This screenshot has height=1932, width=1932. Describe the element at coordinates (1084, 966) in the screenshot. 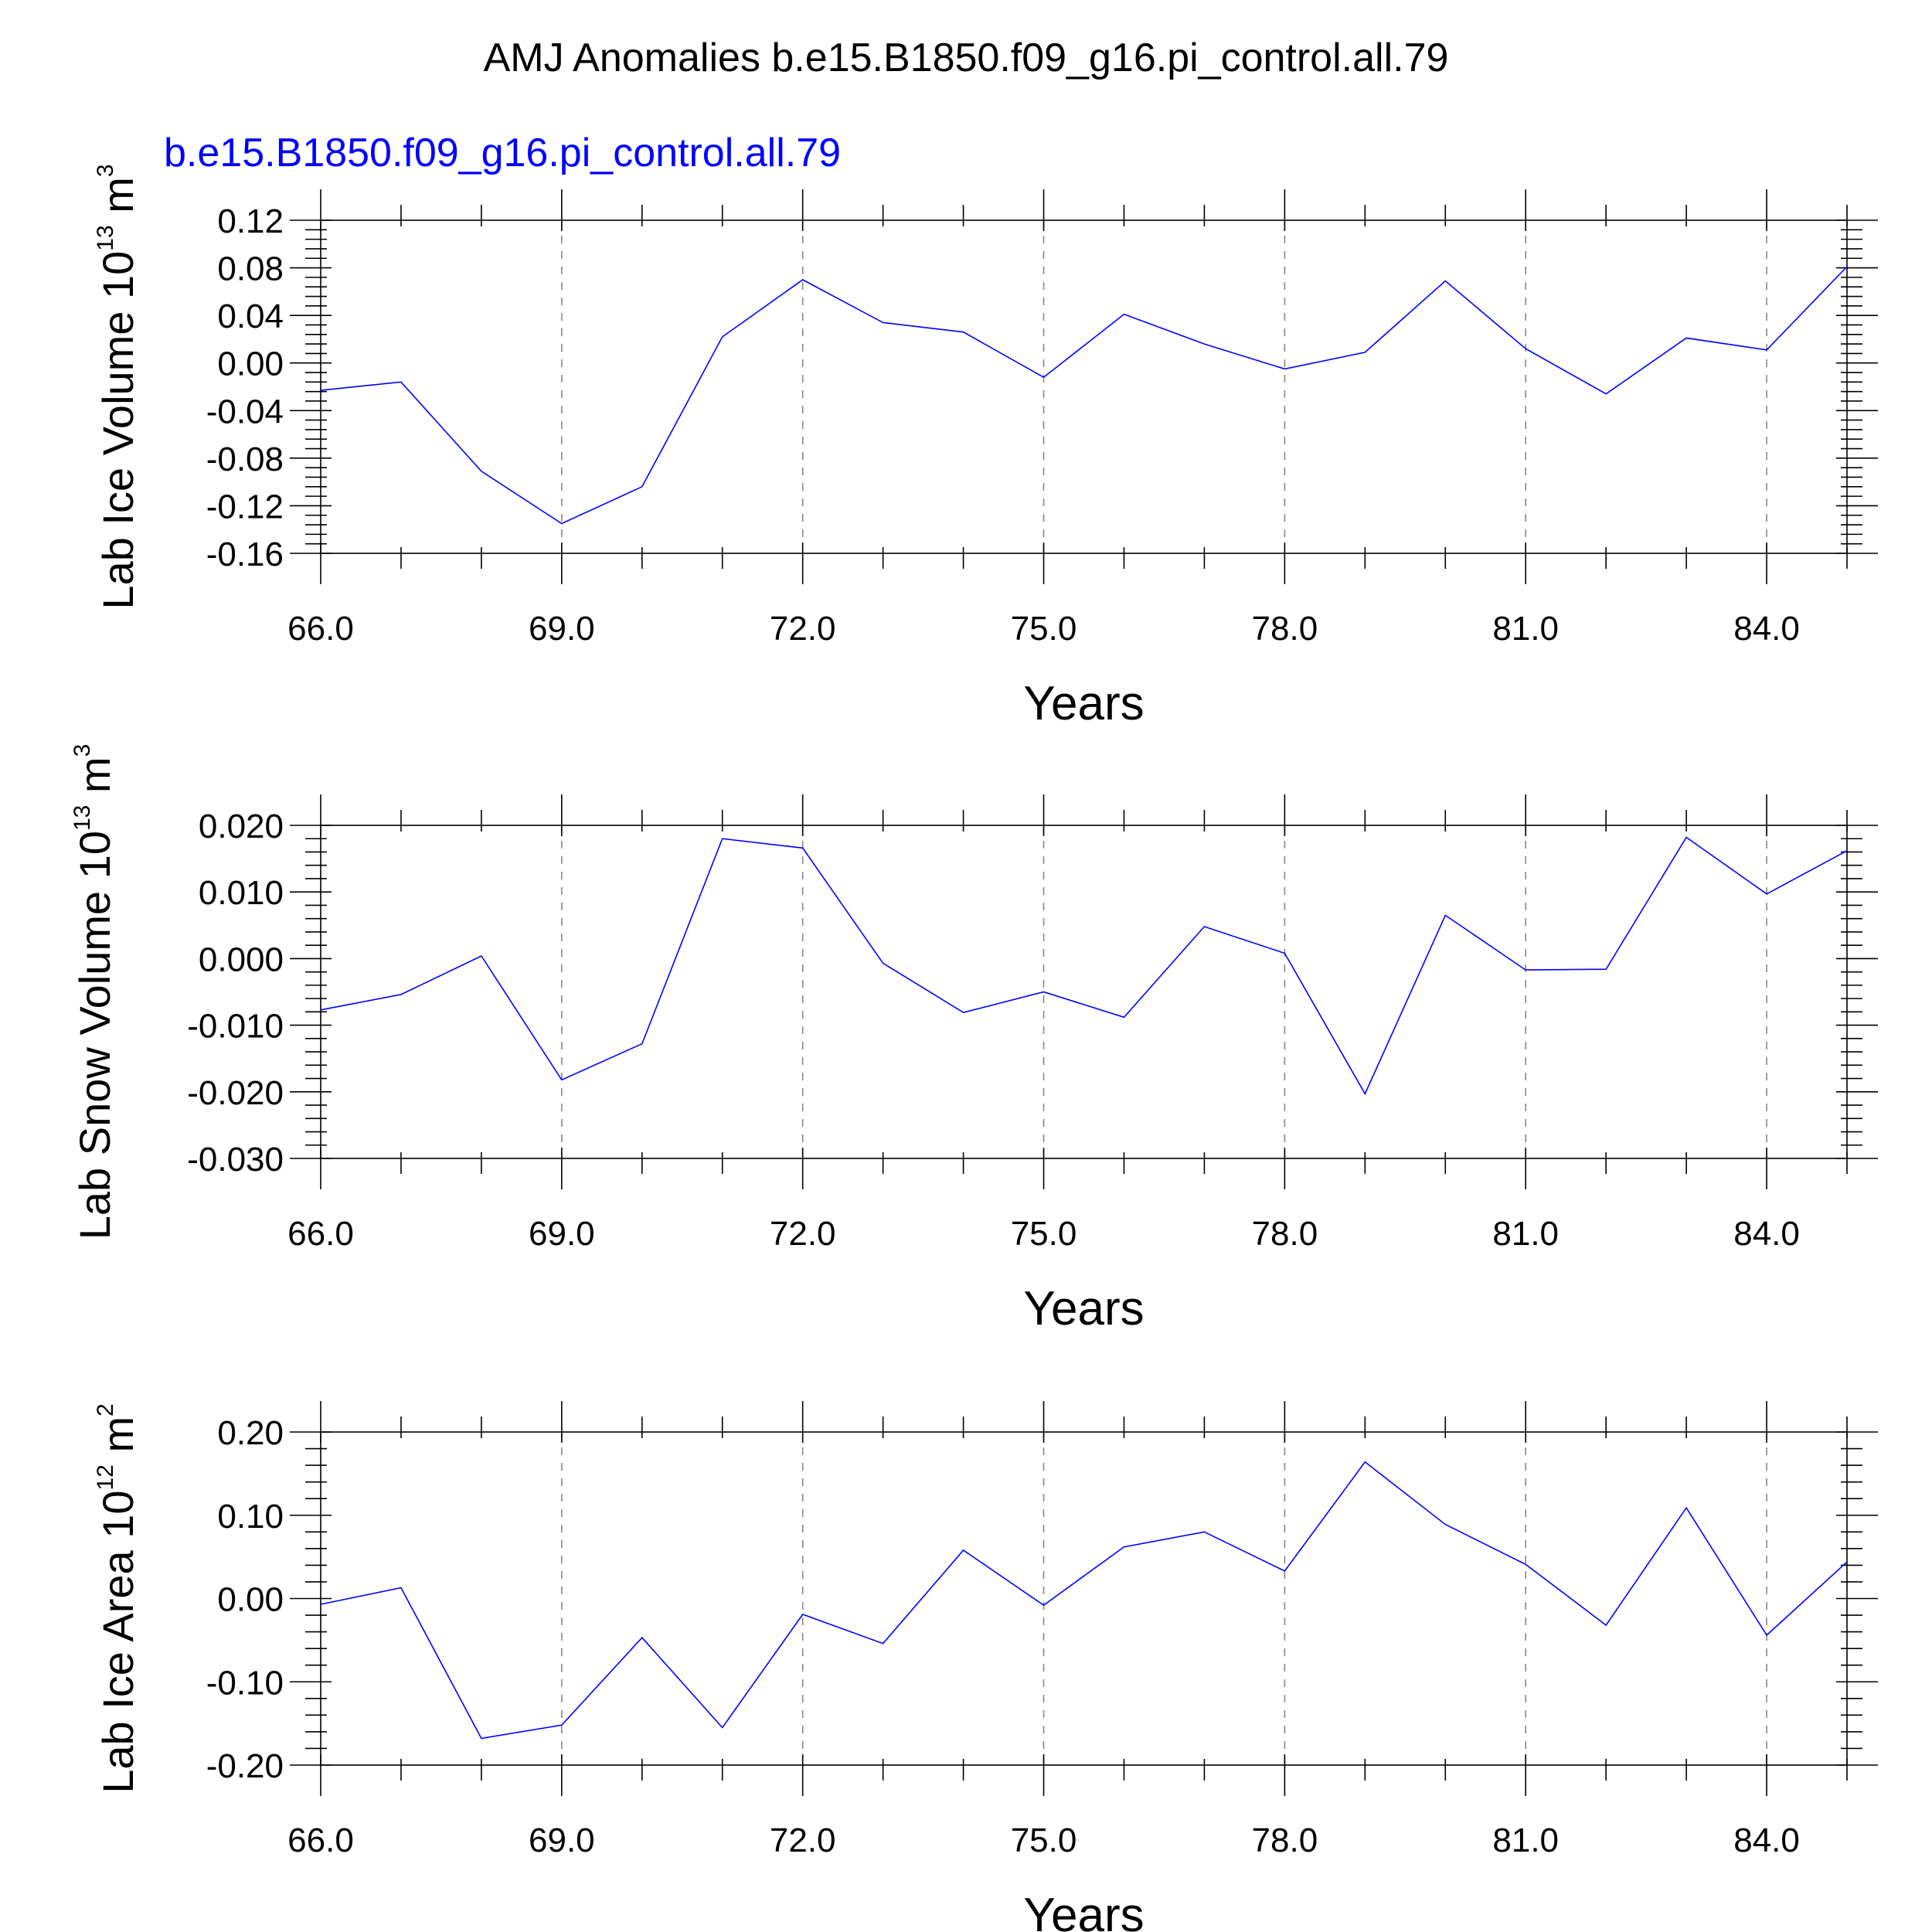

I see `series-line` at that location.